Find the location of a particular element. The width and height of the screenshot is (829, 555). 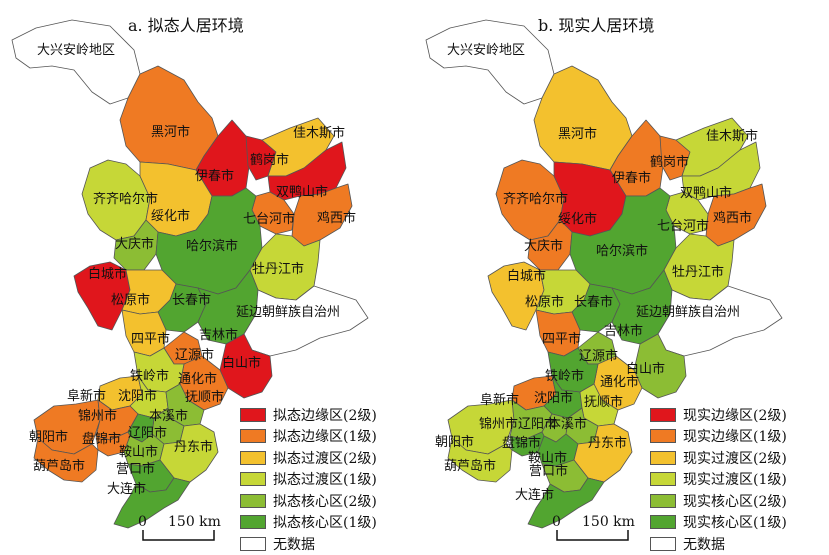

label-jiamusi: 佳木斯市 is located at coordinates (319, 133).